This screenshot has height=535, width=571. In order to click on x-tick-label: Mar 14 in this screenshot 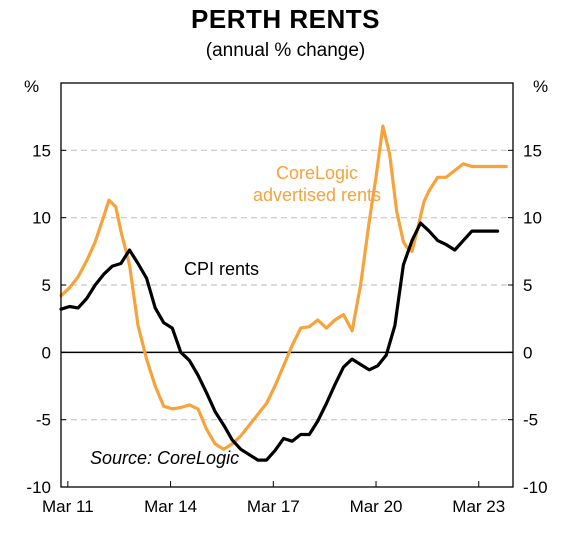, I will do `click(170, 506)`.